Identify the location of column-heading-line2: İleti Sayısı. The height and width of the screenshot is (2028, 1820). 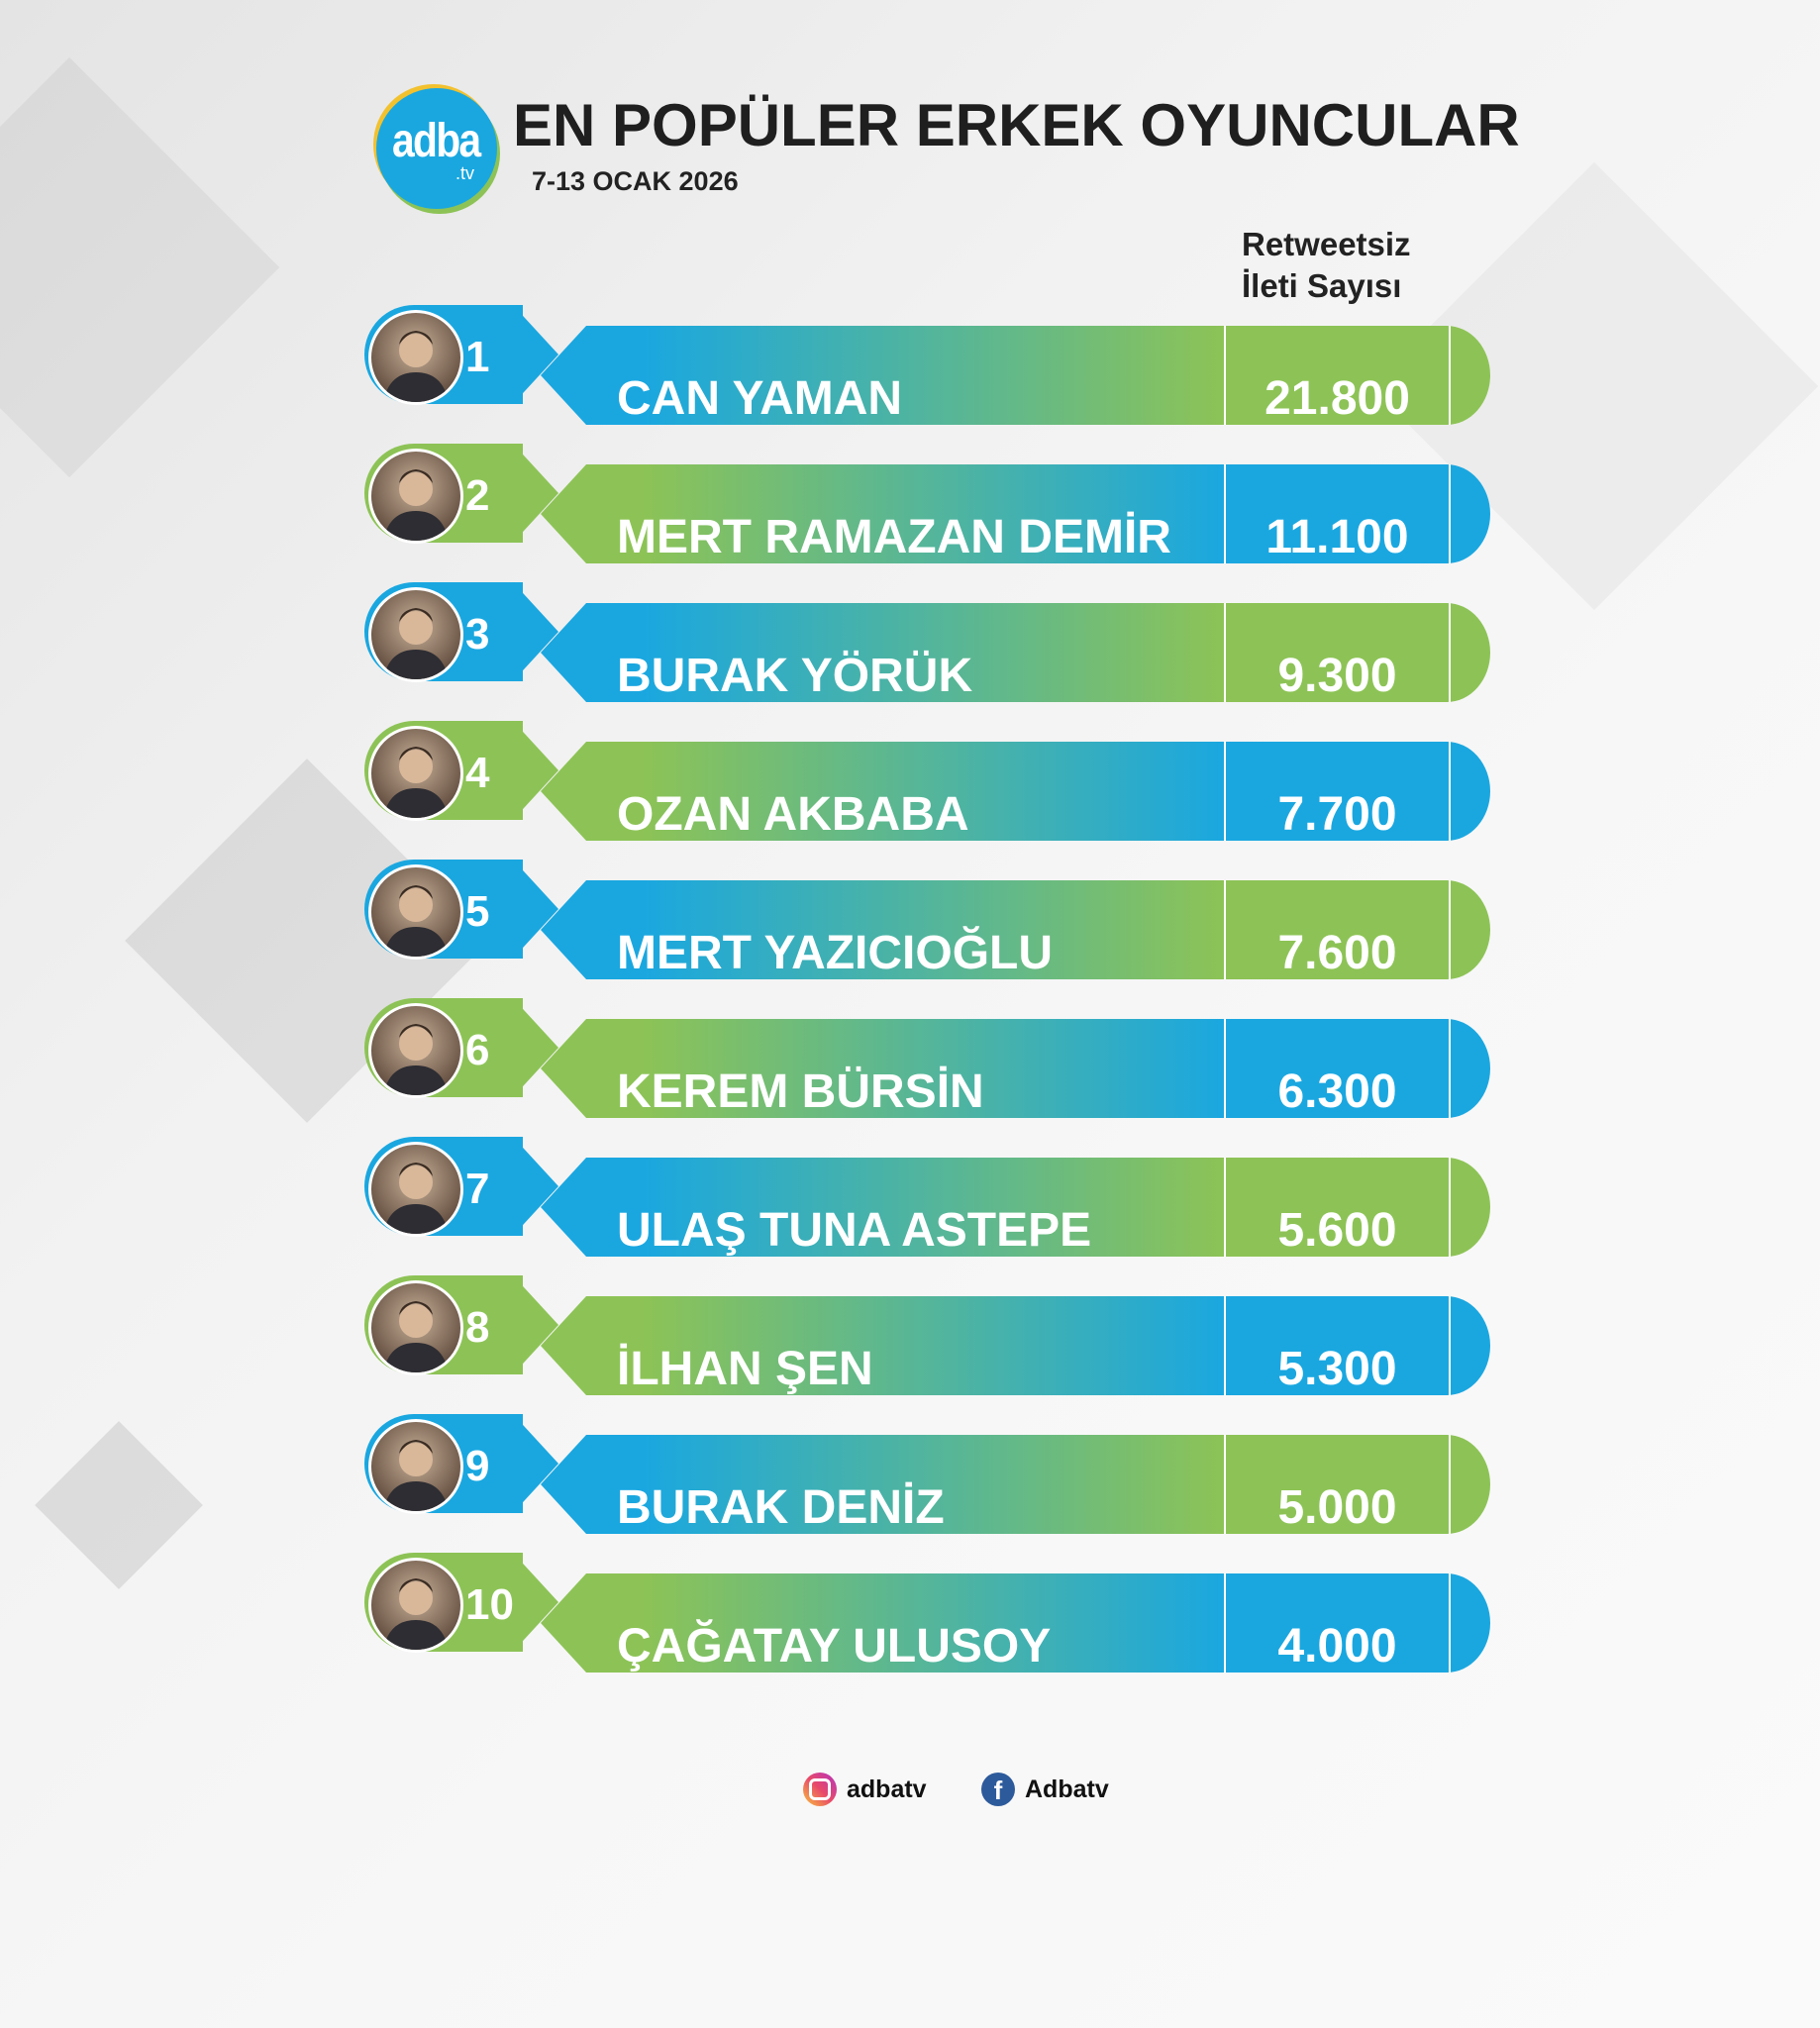
(1322, 285).